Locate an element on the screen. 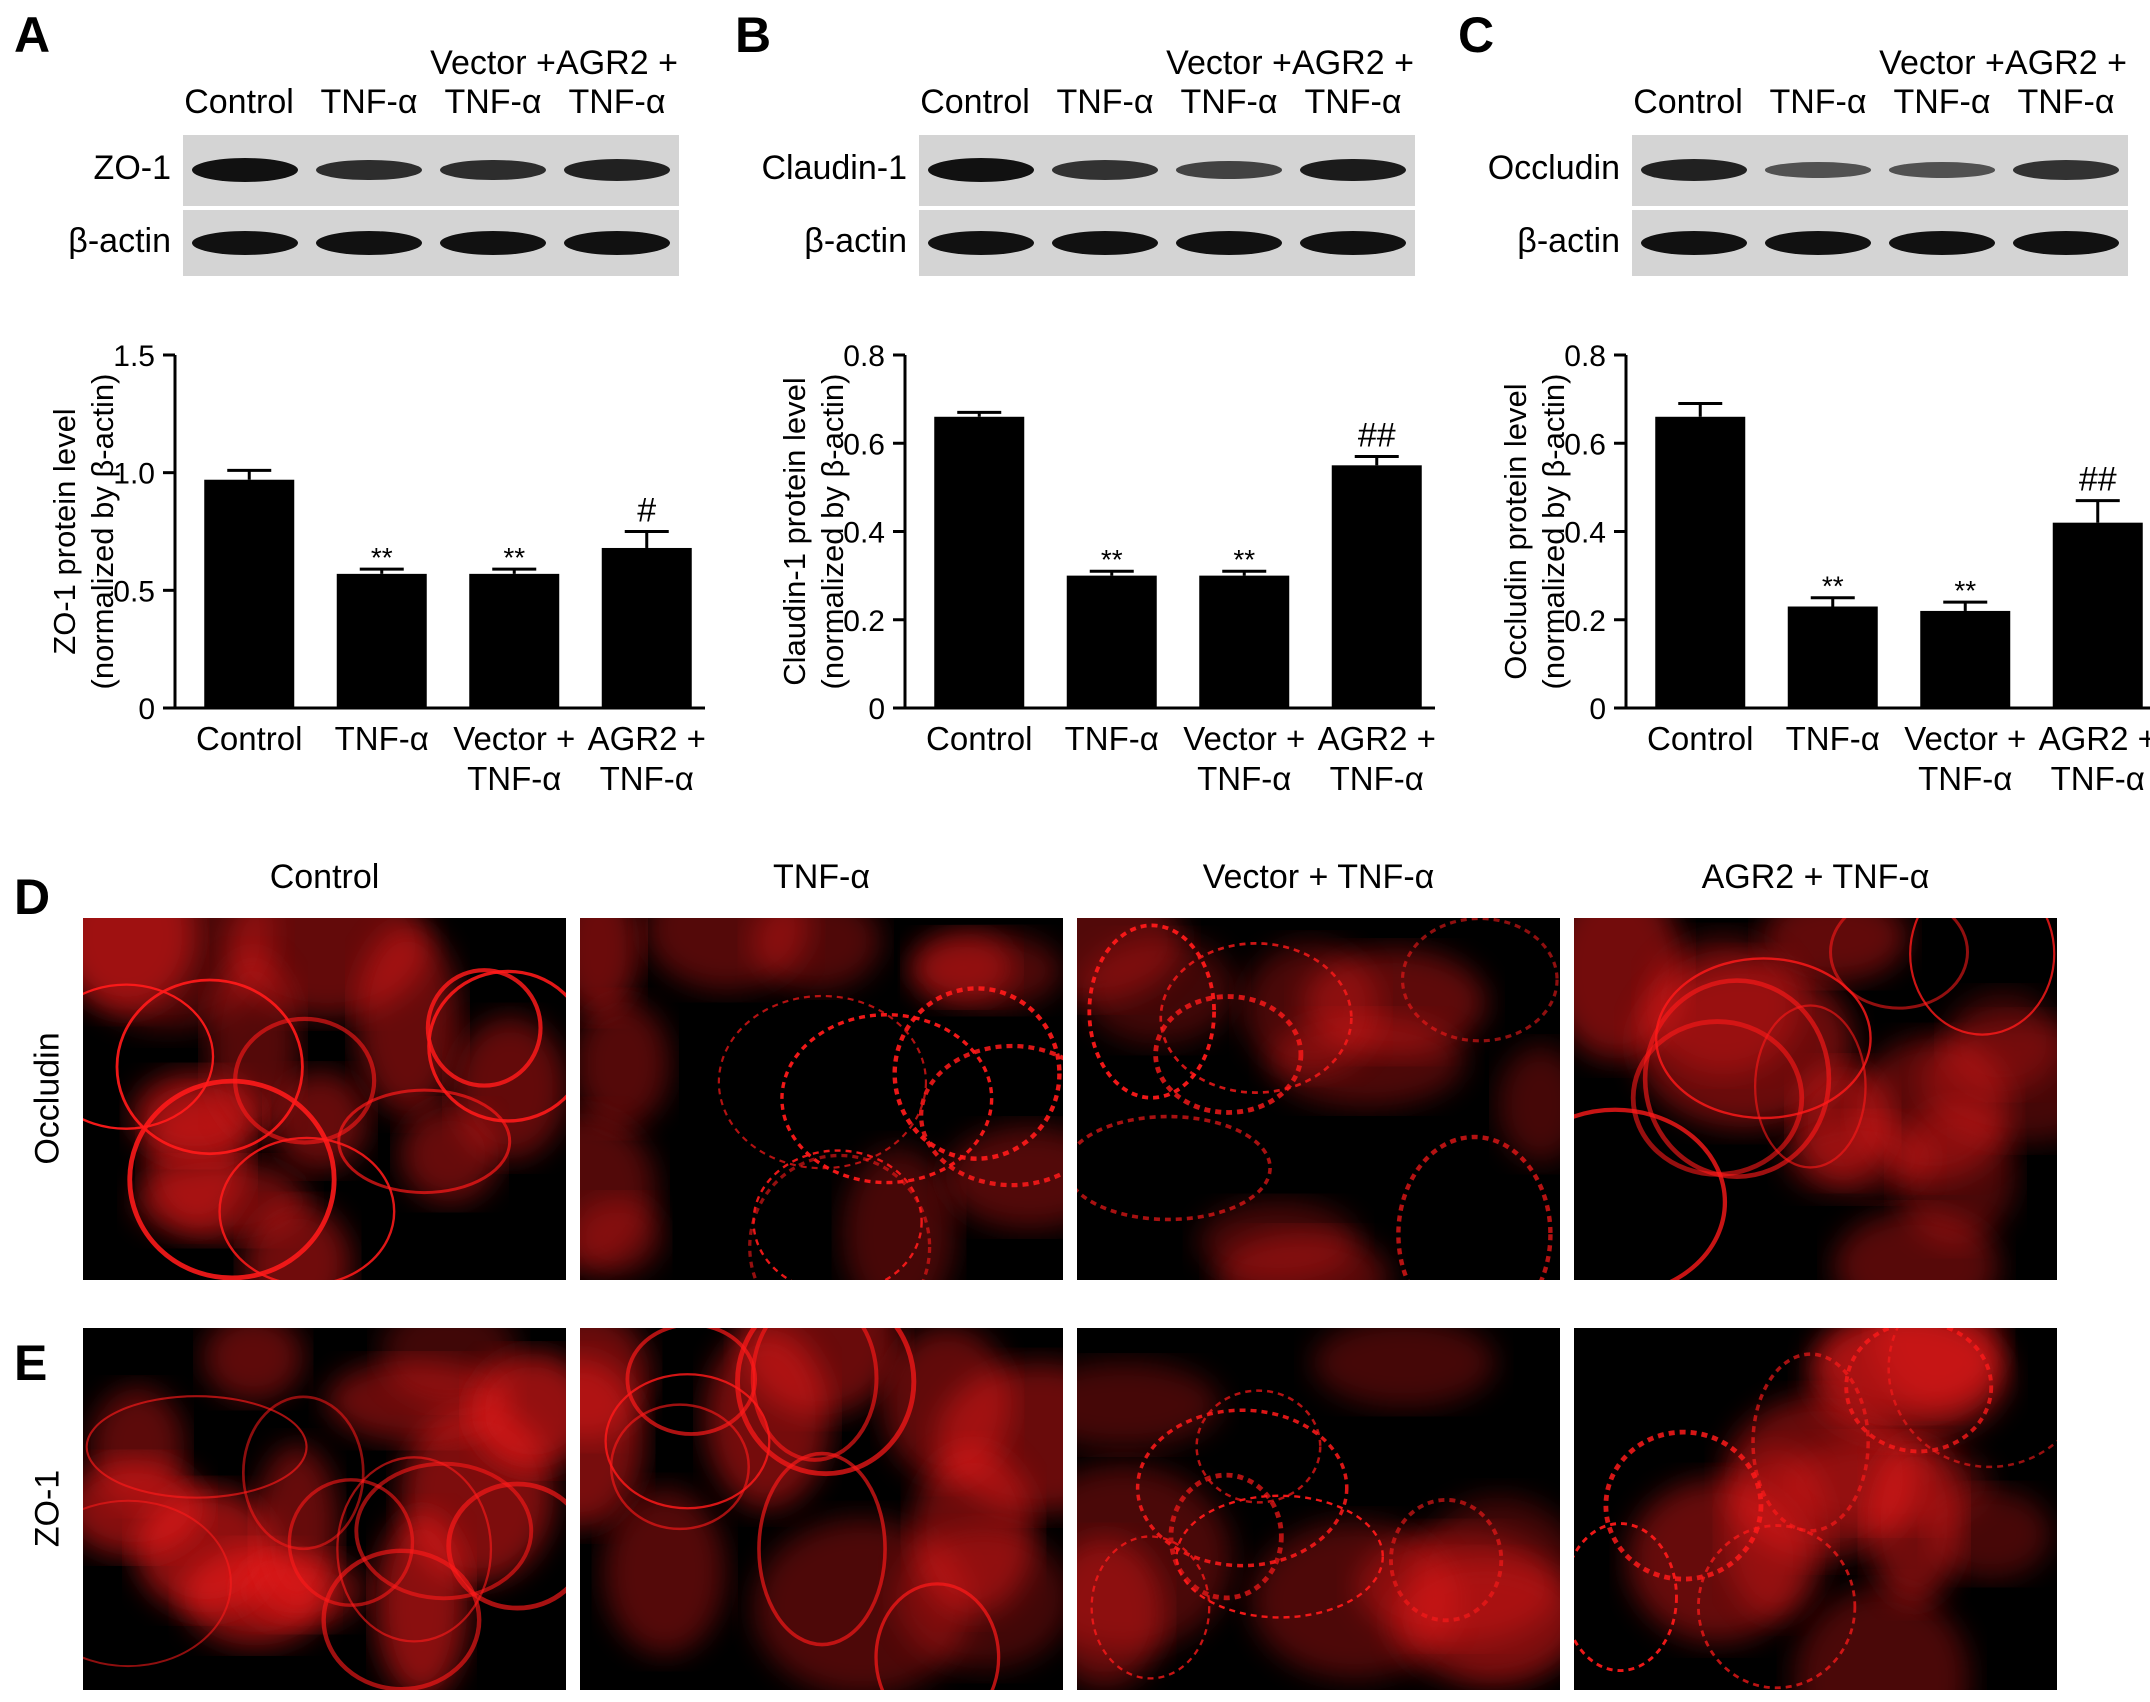  microscopy-row-label: ZO-1 is located at coordinates (47, 1508).